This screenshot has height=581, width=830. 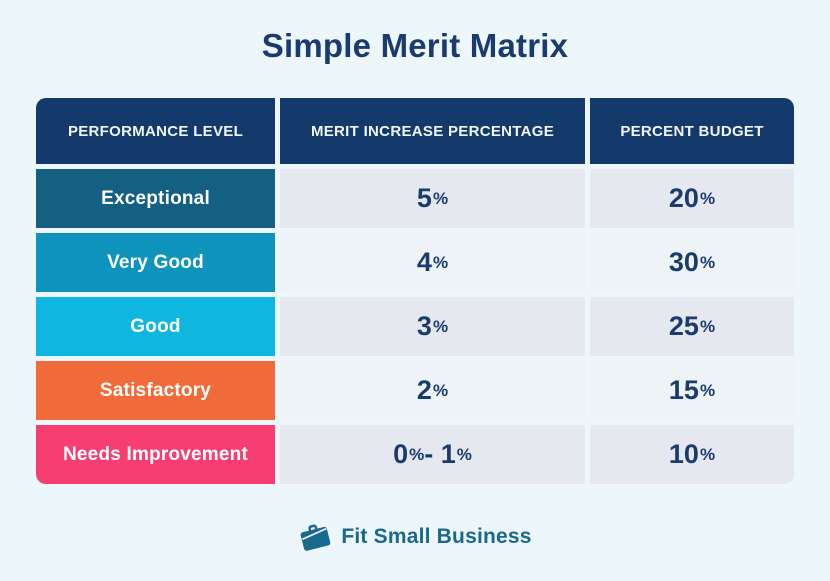 What do you see at coordinates (155, 326) in the screenshot?
I see `row-label-good: Good` at bounding box center [155, 326].